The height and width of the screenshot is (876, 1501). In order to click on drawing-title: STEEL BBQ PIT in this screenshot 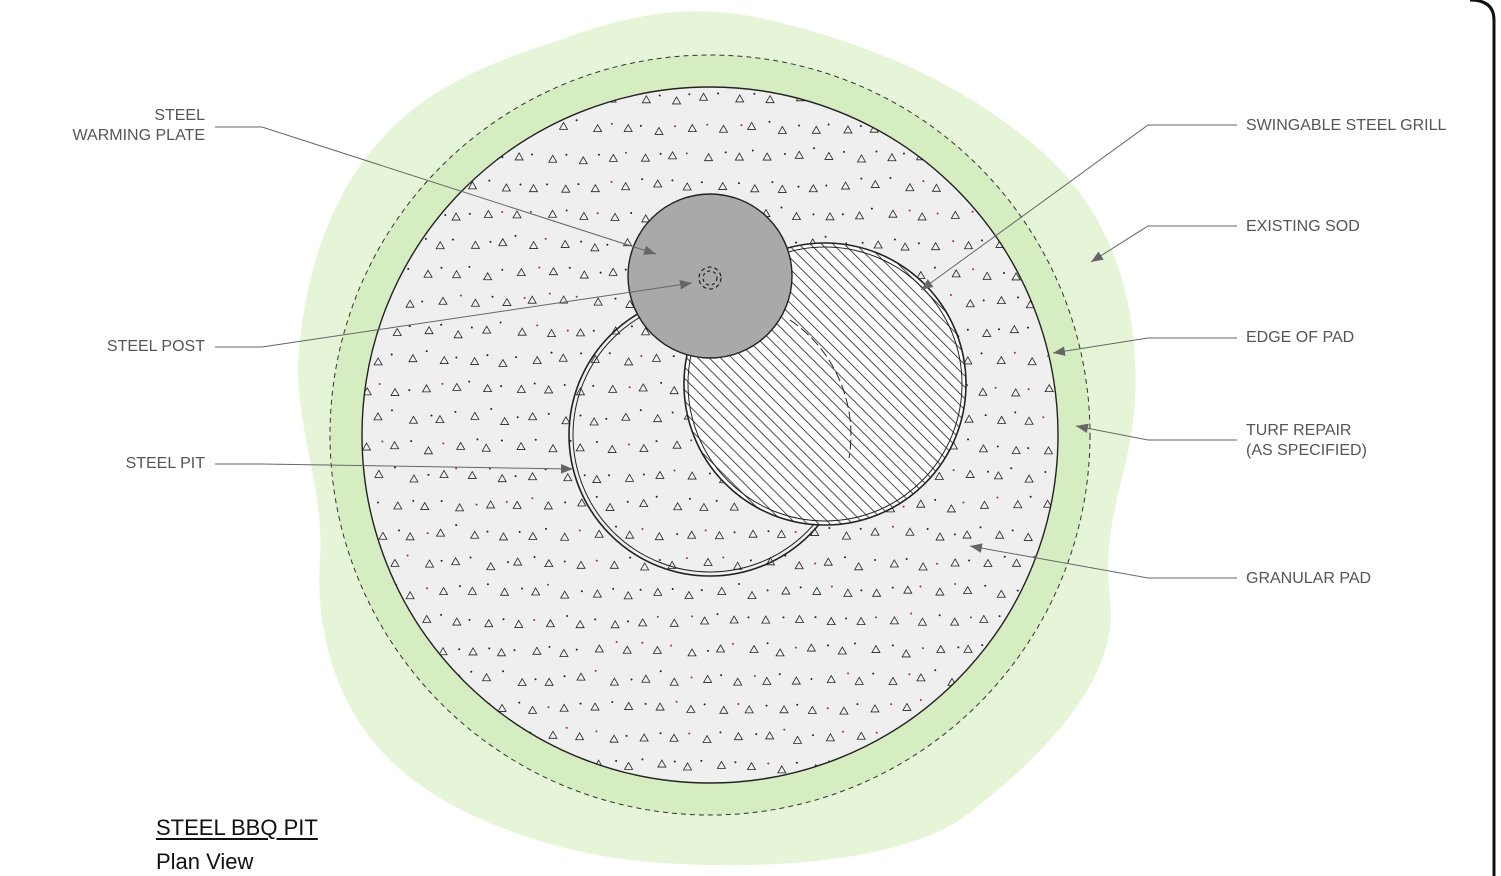, I will do `click(237, 827)`.